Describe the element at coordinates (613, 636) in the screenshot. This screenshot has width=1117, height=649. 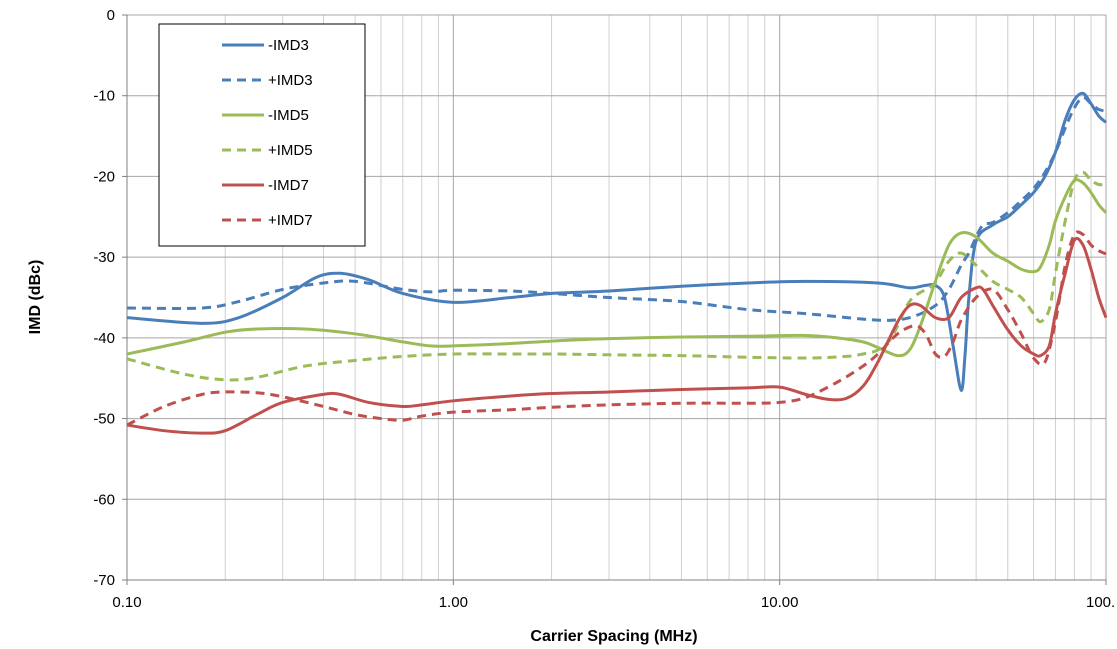
I see `x-axis-title: Carrier Spacing (MHz)` at that location.